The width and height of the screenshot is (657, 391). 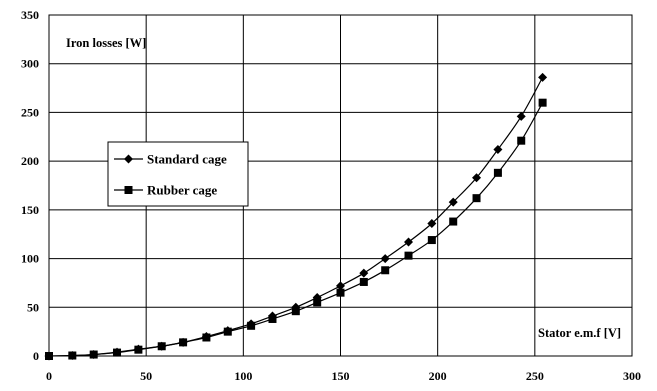 What do you see at coordinates (30, 15) in the screenshot?
I see `y-tick-label: 350` at bounding box center [30, 15].